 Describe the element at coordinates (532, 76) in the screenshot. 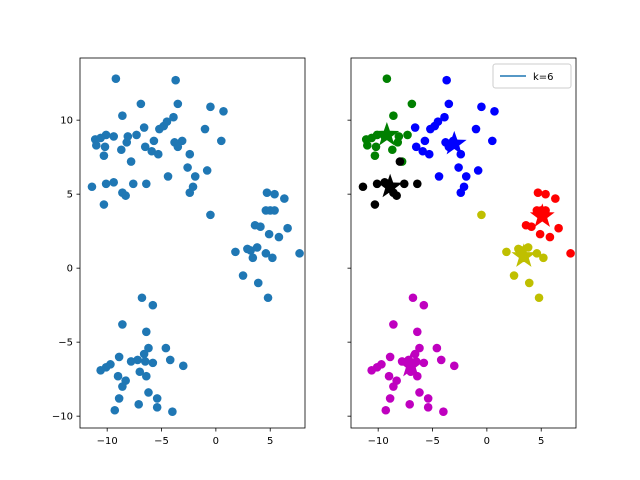

I see `legend-box` at that location.